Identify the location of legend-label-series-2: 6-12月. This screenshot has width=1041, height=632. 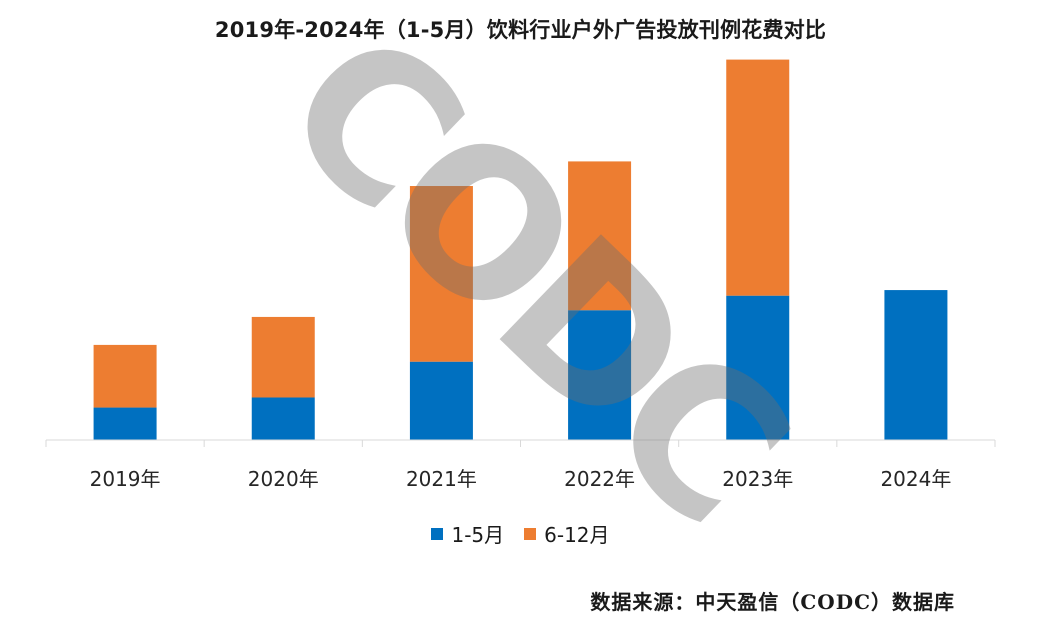
(577, 535).